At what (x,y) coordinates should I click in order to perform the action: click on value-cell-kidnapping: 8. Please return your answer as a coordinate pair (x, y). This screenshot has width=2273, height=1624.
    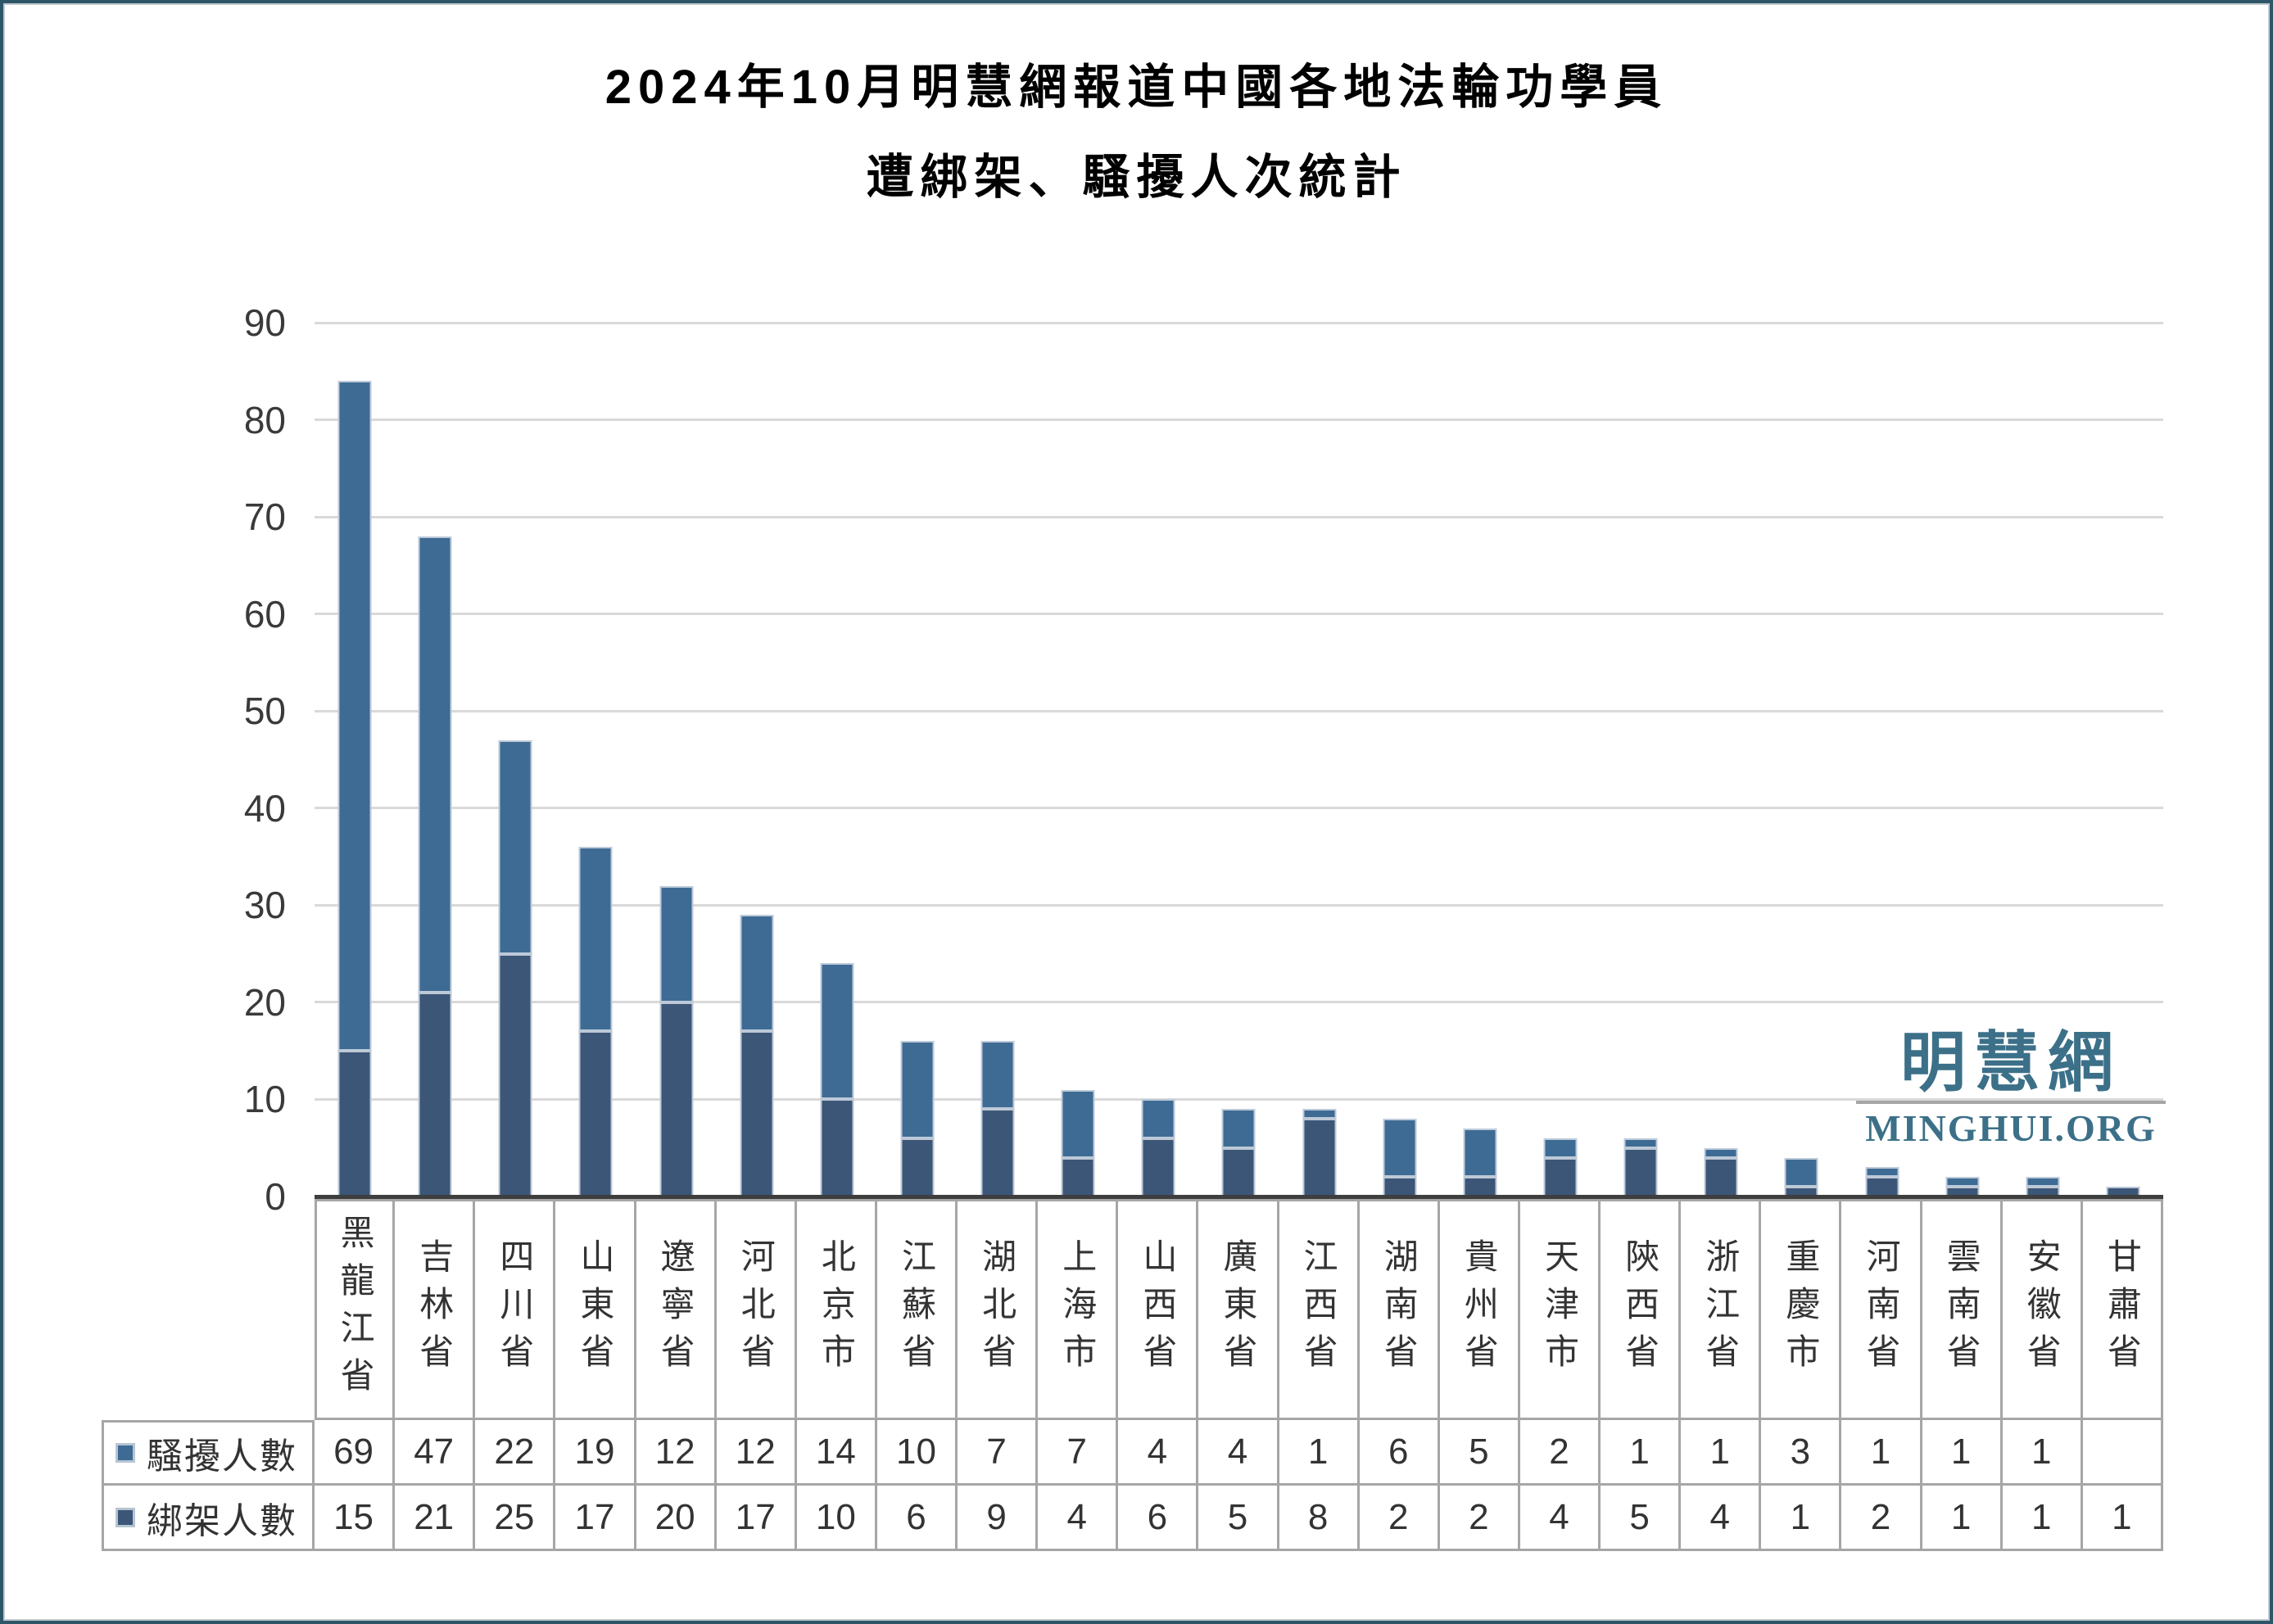
    Looking at the image, I should click on (1319, 1518).